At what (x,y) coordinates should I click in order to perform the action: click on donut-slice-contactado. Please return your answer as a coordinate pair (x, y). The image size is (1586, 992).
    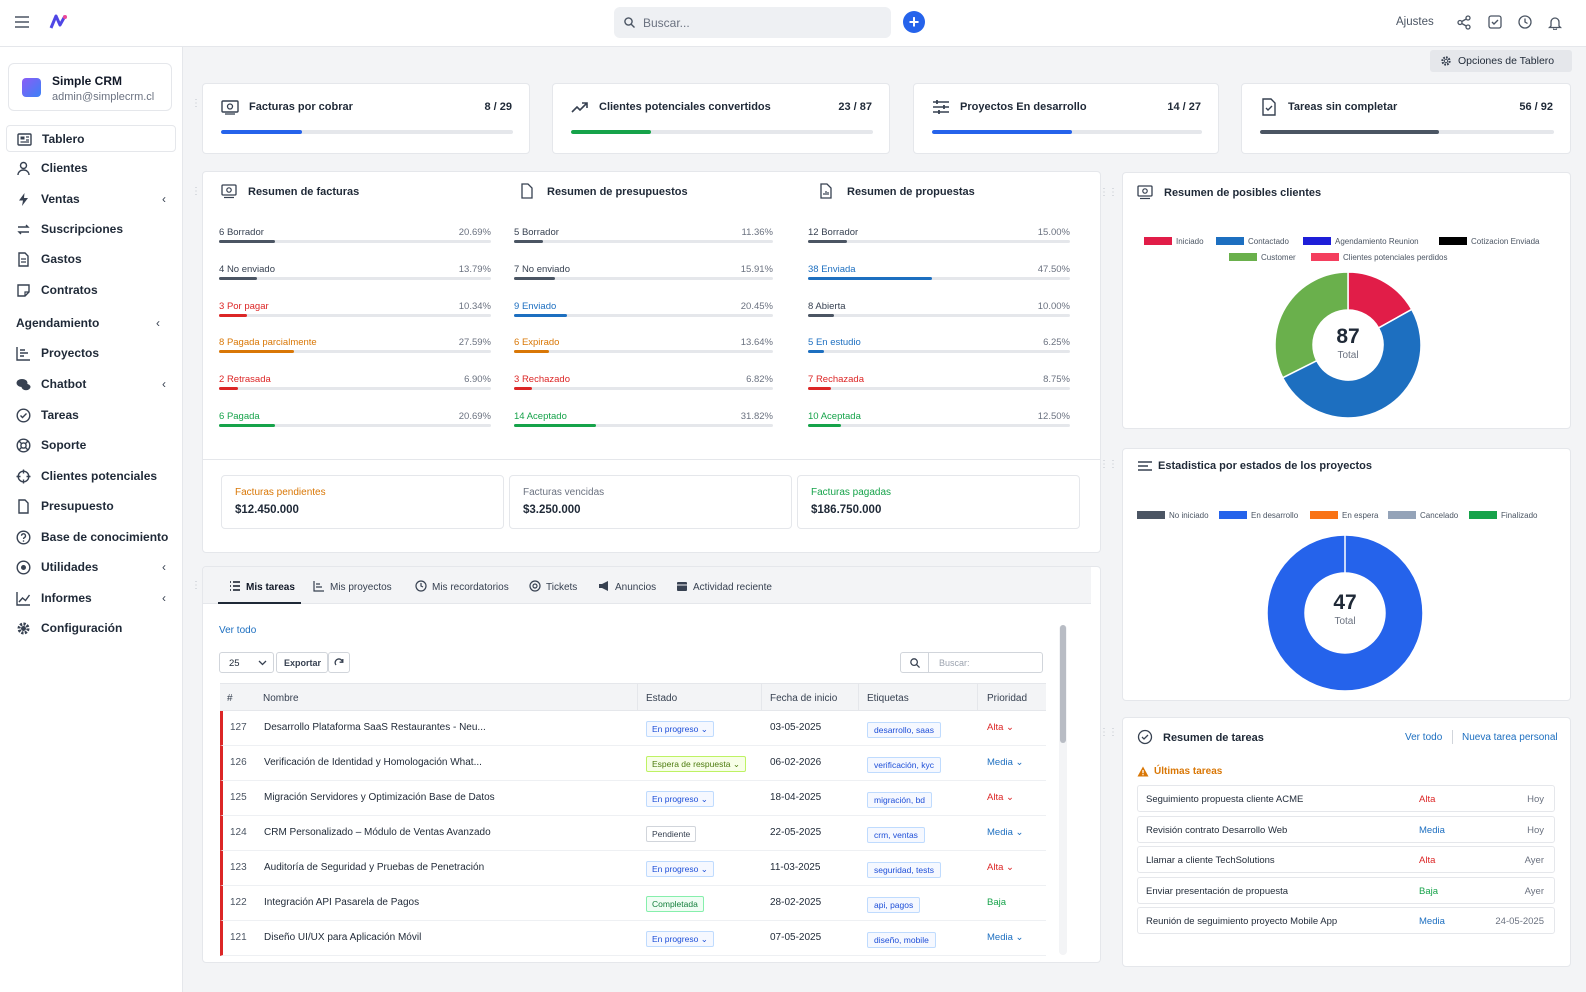
    Looking at the image, I should click on (1351, 363).